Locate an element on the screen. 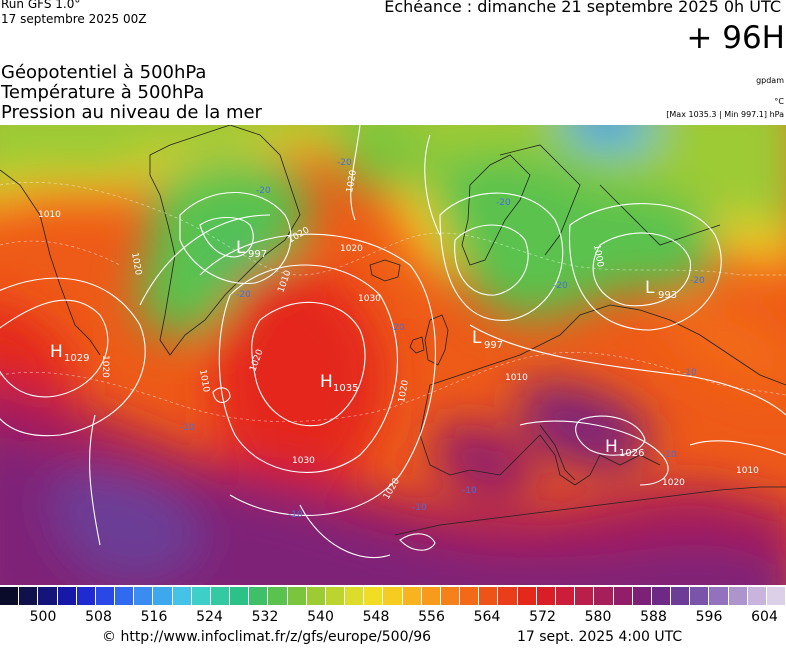 The image size is (786, 648). color-scale is located at coordinates (393, 596).